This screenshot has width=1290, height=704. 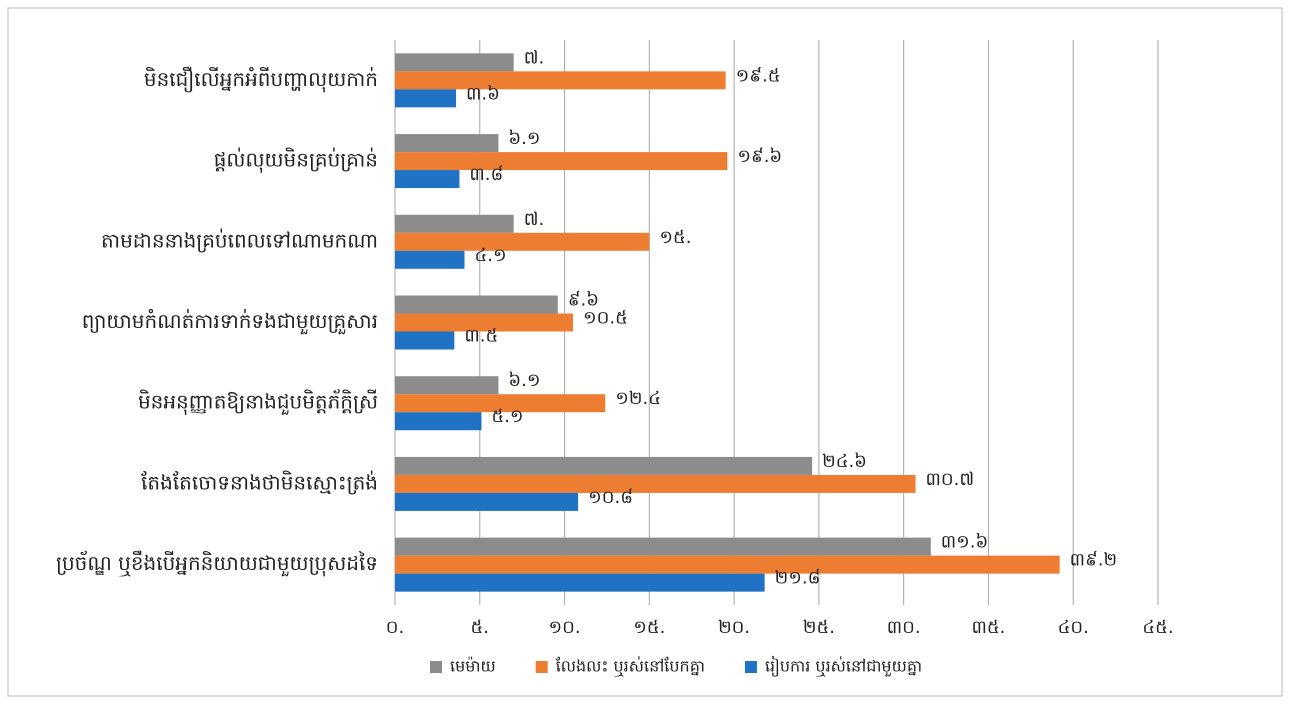 What do you see at coordinates (258, 402) in the screenshot?
I see `category-label: មិនអនុញ្ញាតឱ្យនាងជួបមិត្តភ័ក្តិស្រី` at bounding box center [258, 402].